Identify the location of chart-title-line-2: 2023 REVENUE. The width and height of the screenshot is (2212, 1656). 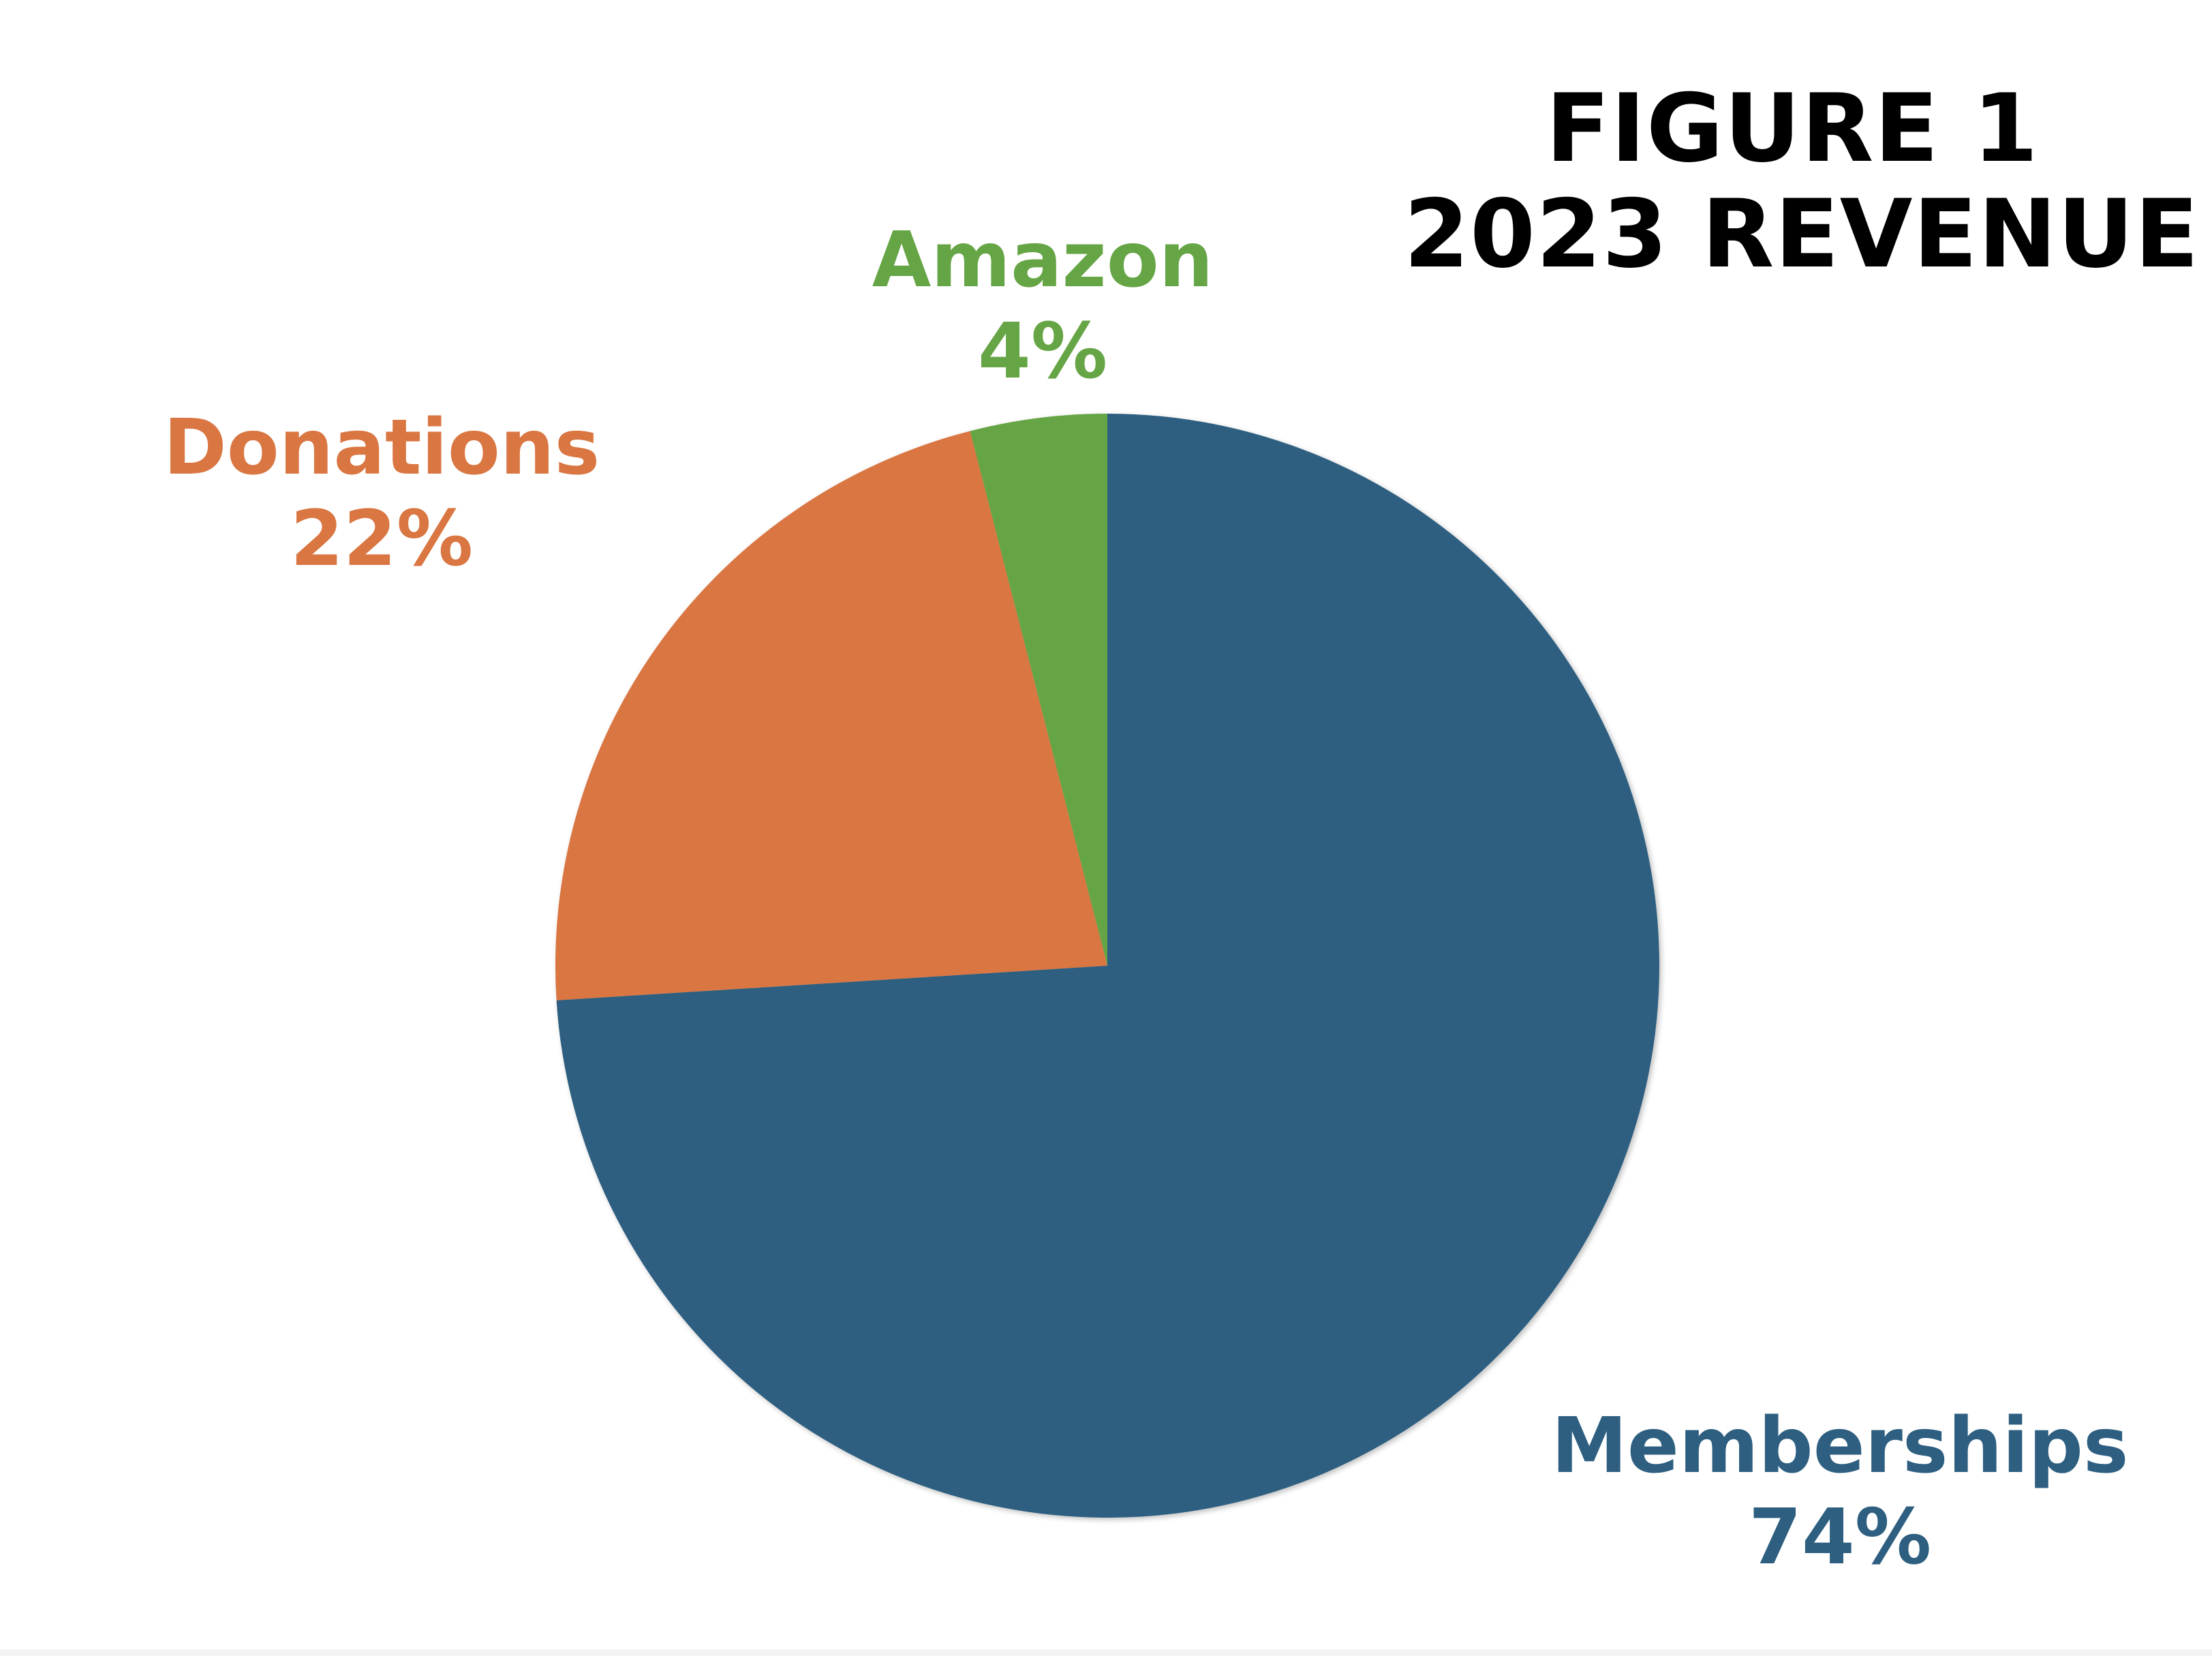
(1802, 234).